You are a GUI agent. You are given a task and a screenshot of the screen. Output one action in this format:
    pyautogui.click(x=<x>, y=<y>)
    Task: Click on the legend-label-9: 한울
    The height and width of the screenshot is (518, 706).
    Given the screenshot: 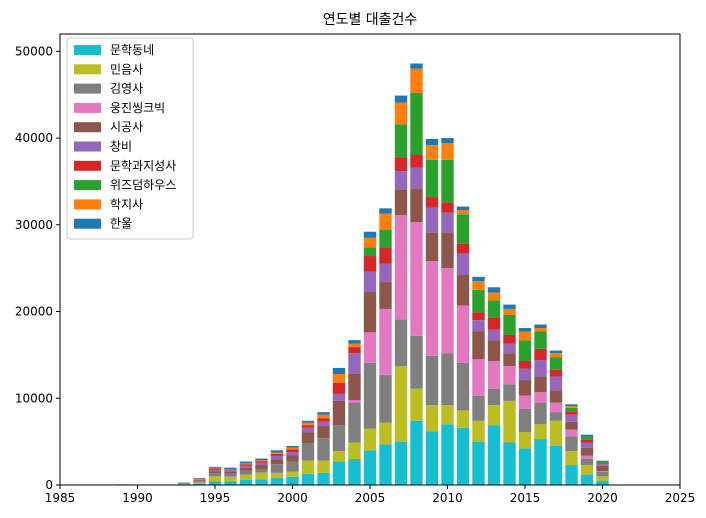 What is the action you would take?
    pyautogui.click(x=121, y=224)
    